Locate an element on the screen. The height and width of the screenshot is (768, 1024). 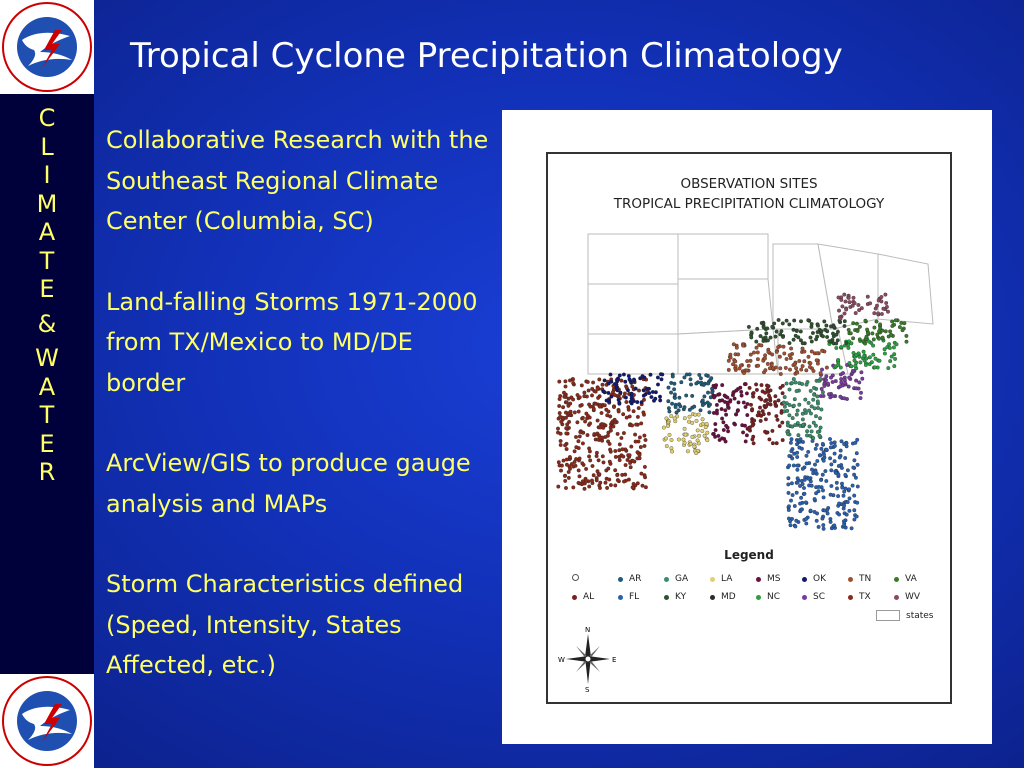
legend-item is located at coordinates (578, 577).